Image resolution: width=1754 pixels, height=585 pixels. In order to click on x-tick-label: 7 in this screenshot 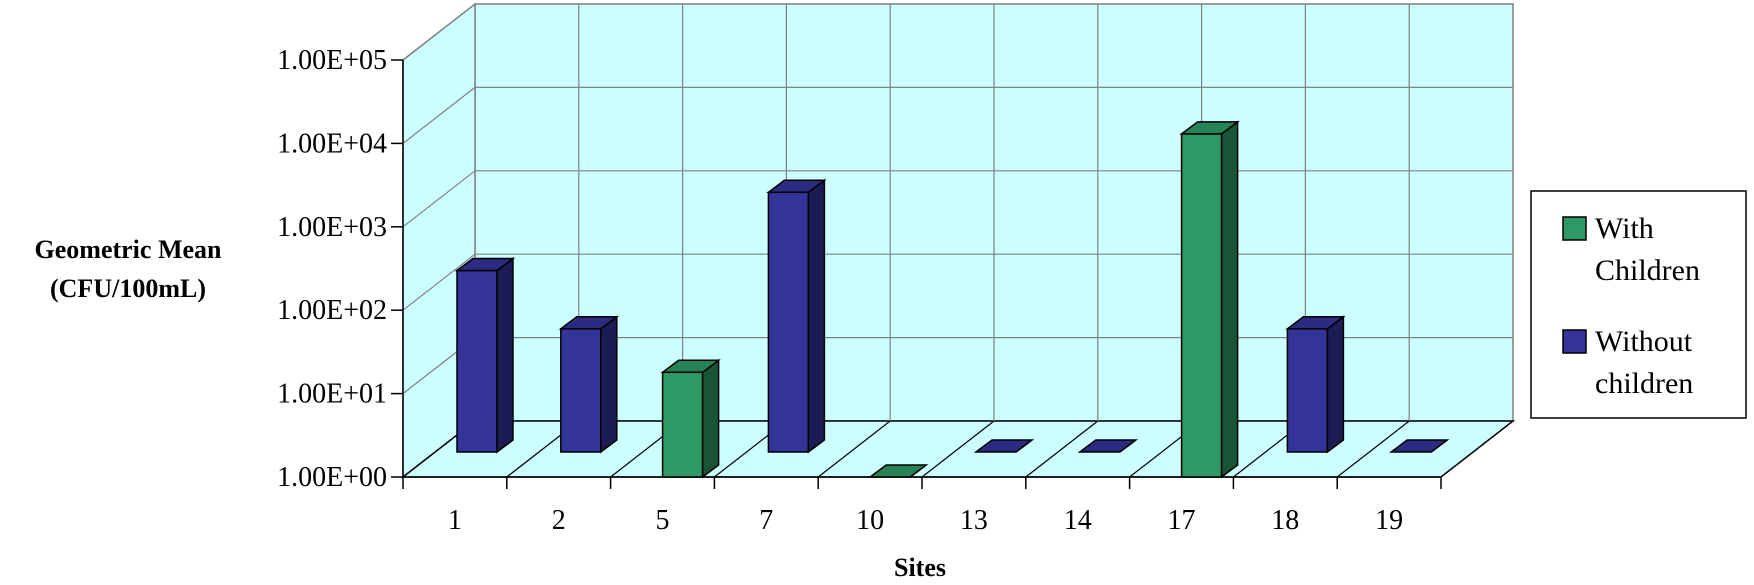, I will do `click(766, 520)`.